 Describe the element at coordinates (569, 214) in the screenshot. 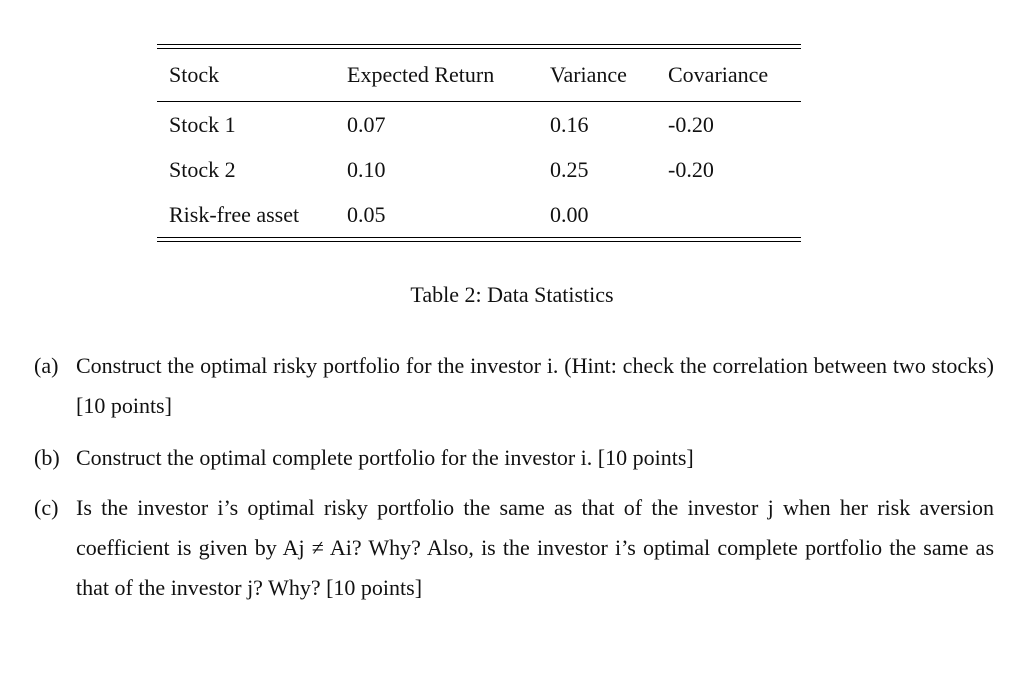

I see `cell-variance: 0.00` at that location.